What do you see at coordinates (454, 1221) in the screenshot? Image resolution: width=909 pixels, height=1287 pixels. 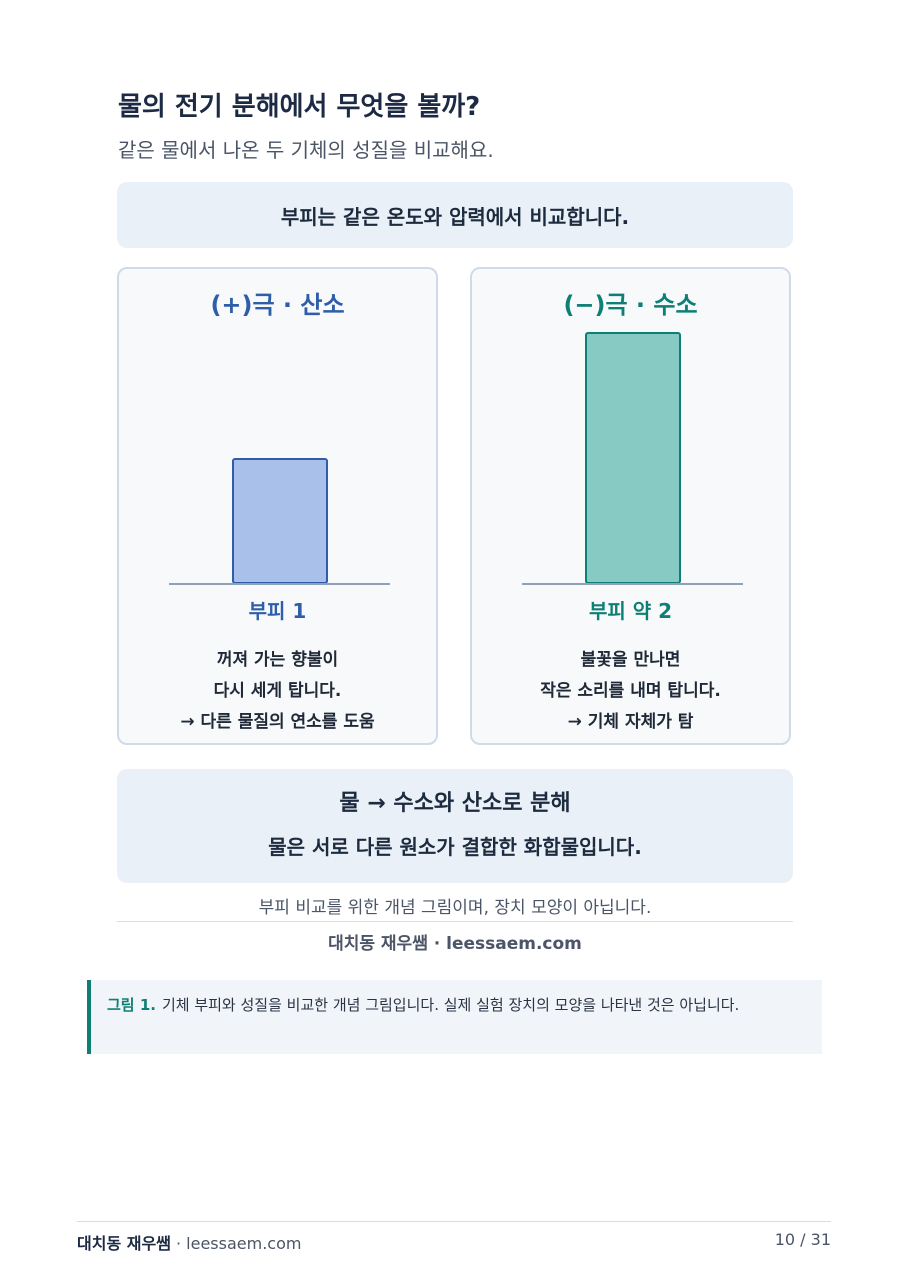 I see `footer-divider` at bounding box center [454, 1221].